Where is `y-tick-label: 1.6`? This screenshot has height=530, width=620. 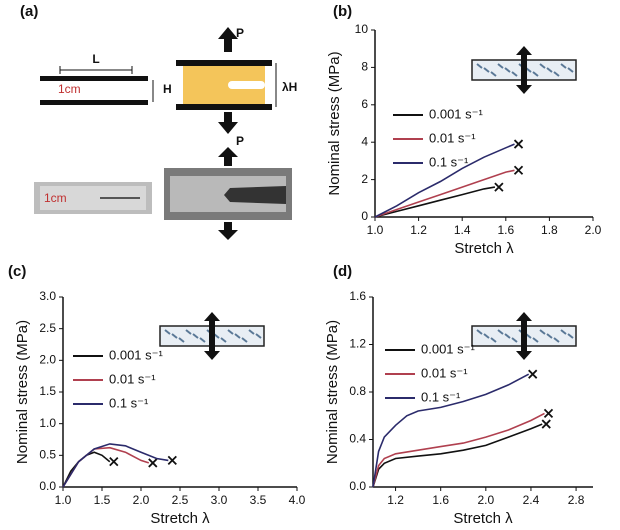 y-tick-label: 1.6 is located at coordinates (357, 296).